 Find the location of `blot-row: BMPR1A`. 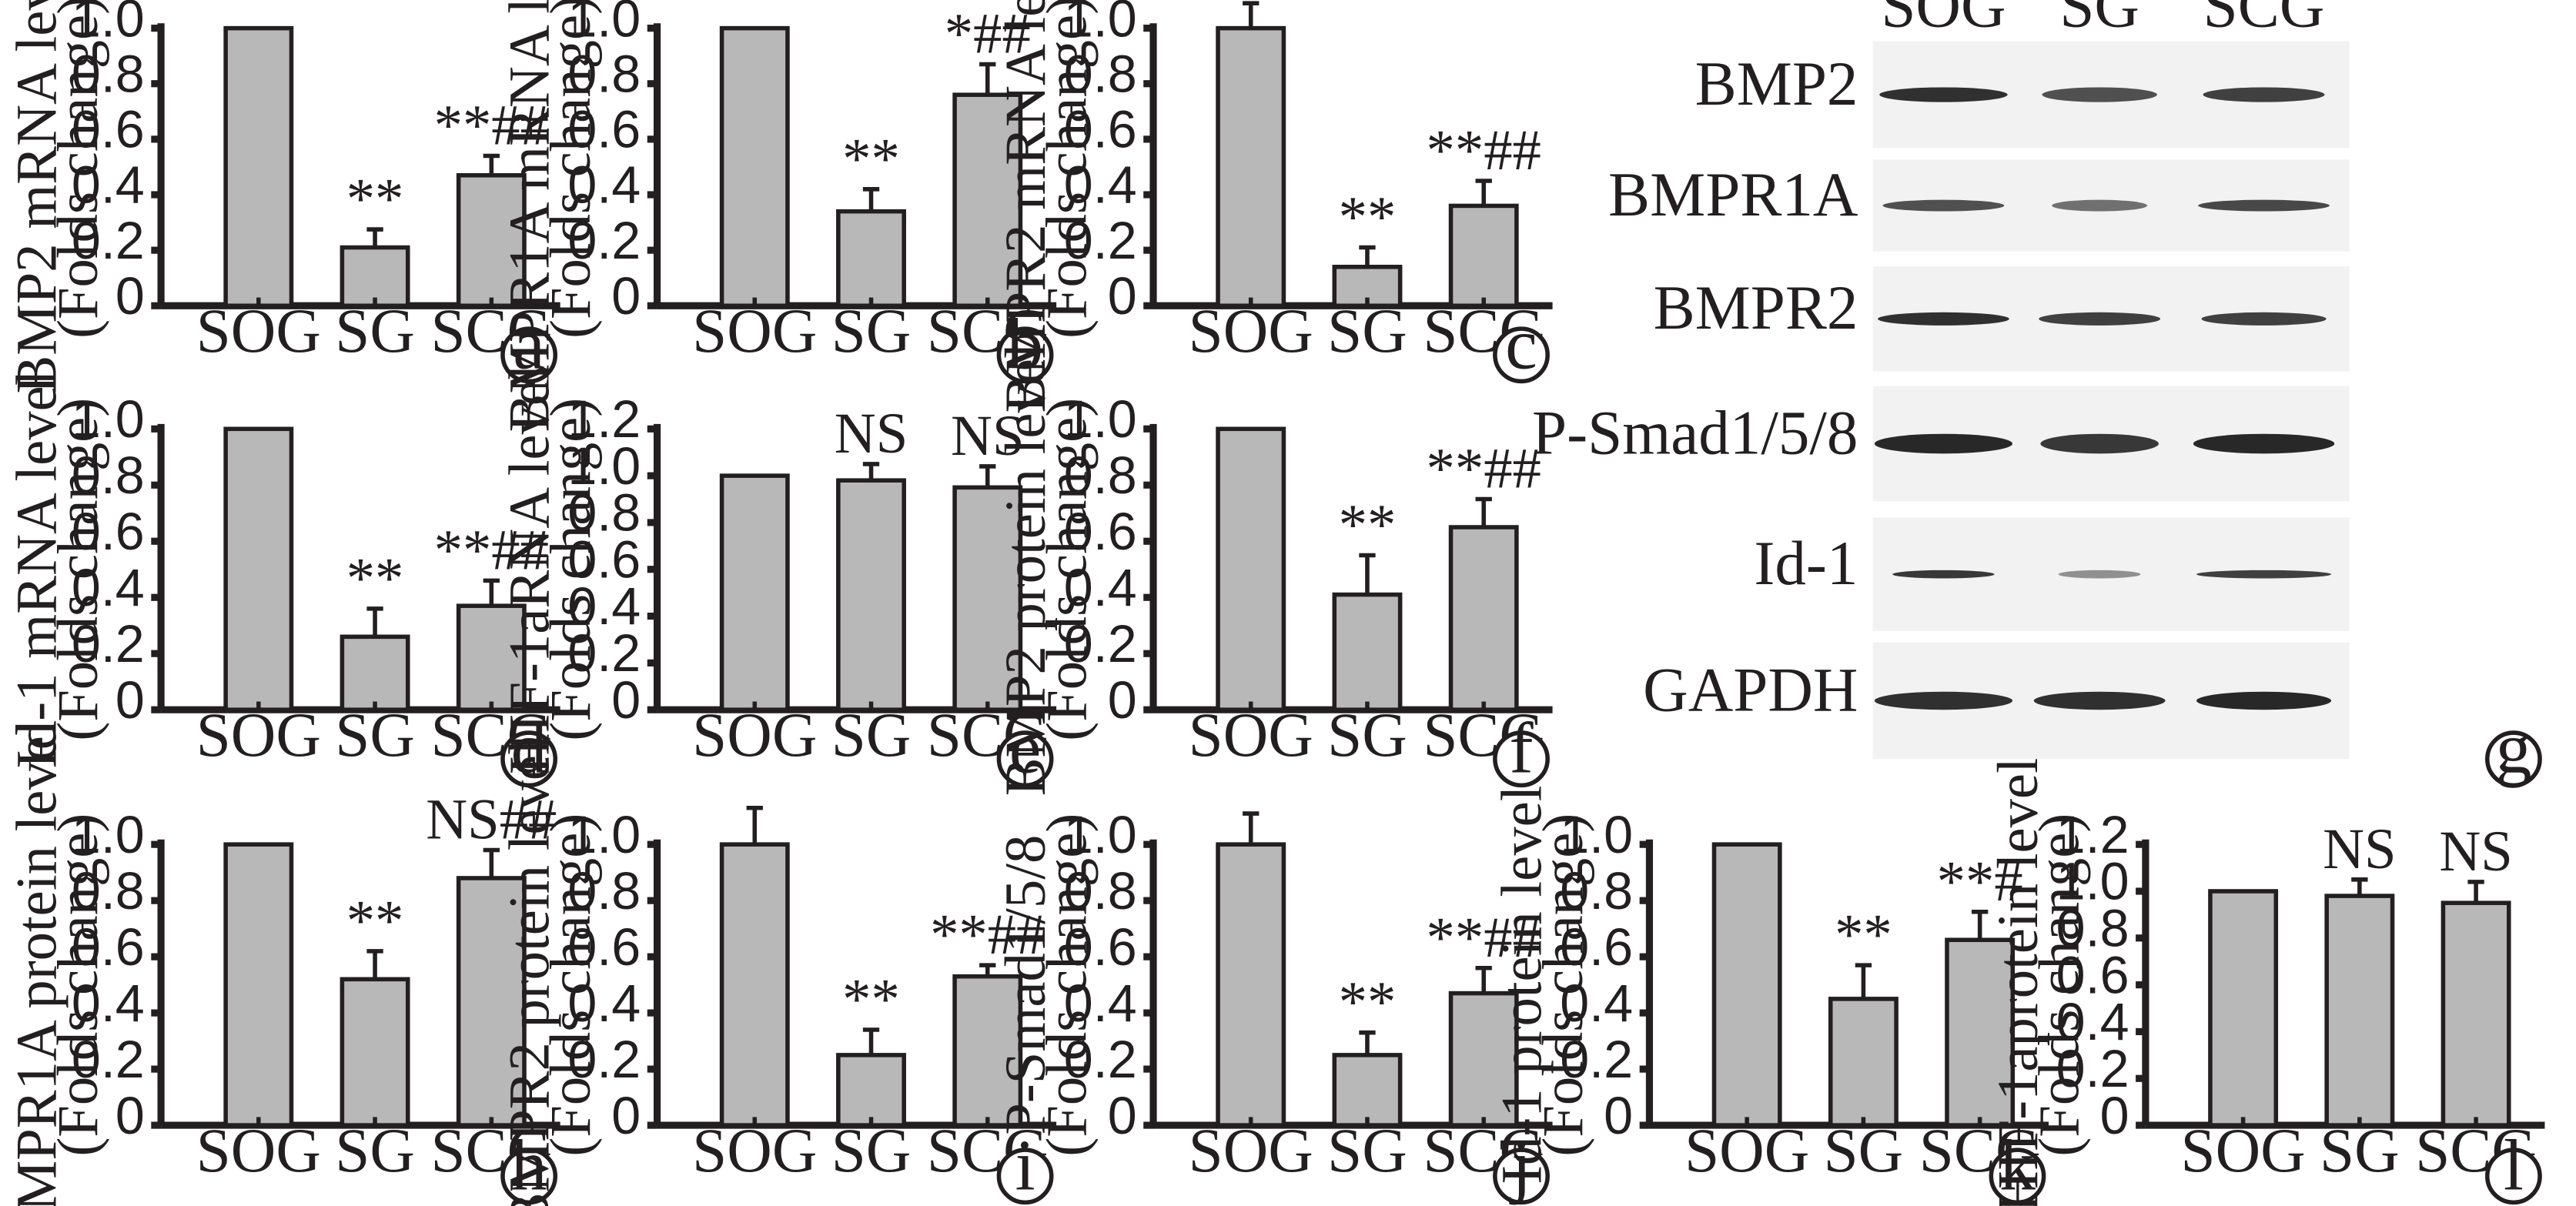

blot-row: BMPR1A is located at coordinates (1979, 205).